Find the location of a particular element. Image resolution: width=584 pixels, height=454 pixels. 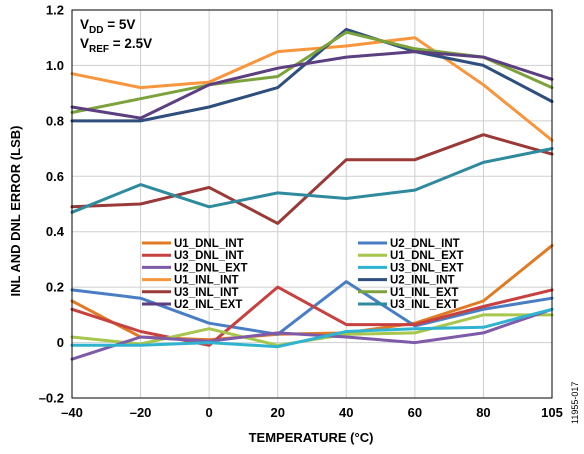

series-line-u3-inl-ext is located at coordinates (312, 180).